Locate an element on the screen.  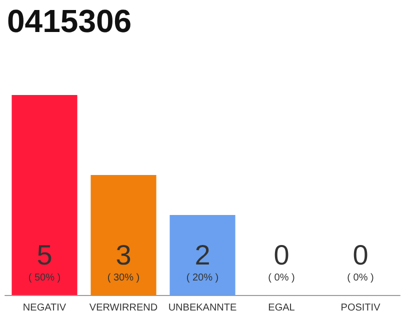
data-label: 5 ( 50% ) is located at coordinates (44, 262).